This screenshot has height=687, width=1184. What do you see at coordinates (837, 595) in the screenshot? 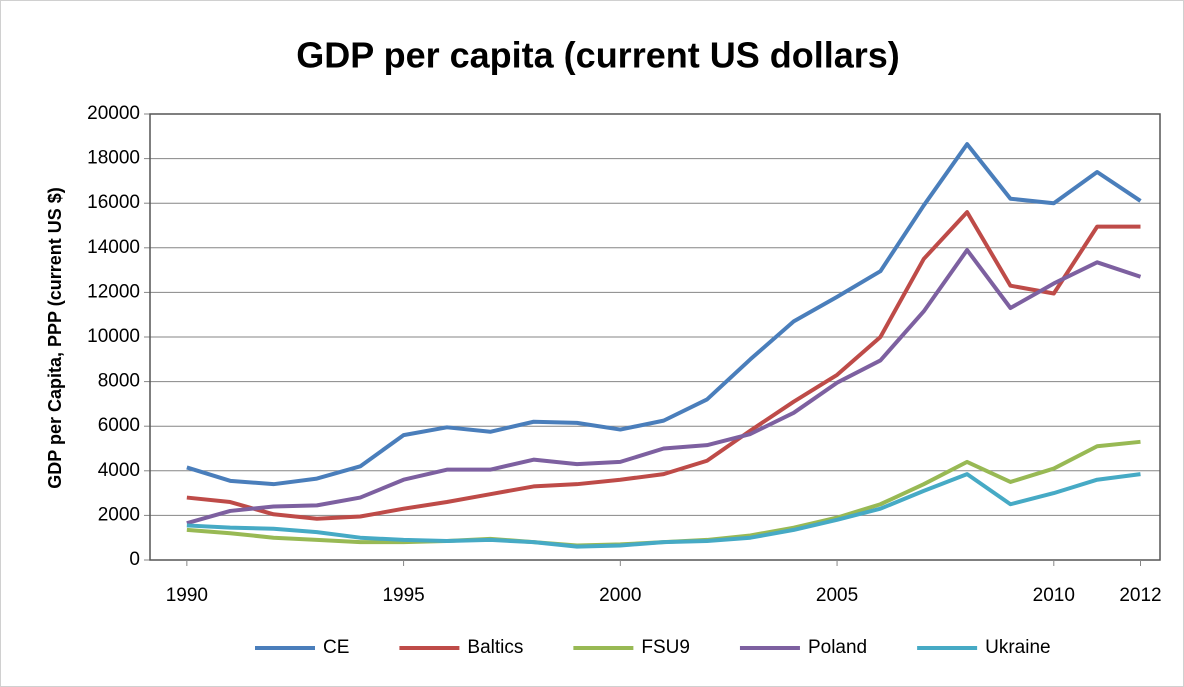
I see `x-tick-label: 2005` at bounding box center [837, 595].